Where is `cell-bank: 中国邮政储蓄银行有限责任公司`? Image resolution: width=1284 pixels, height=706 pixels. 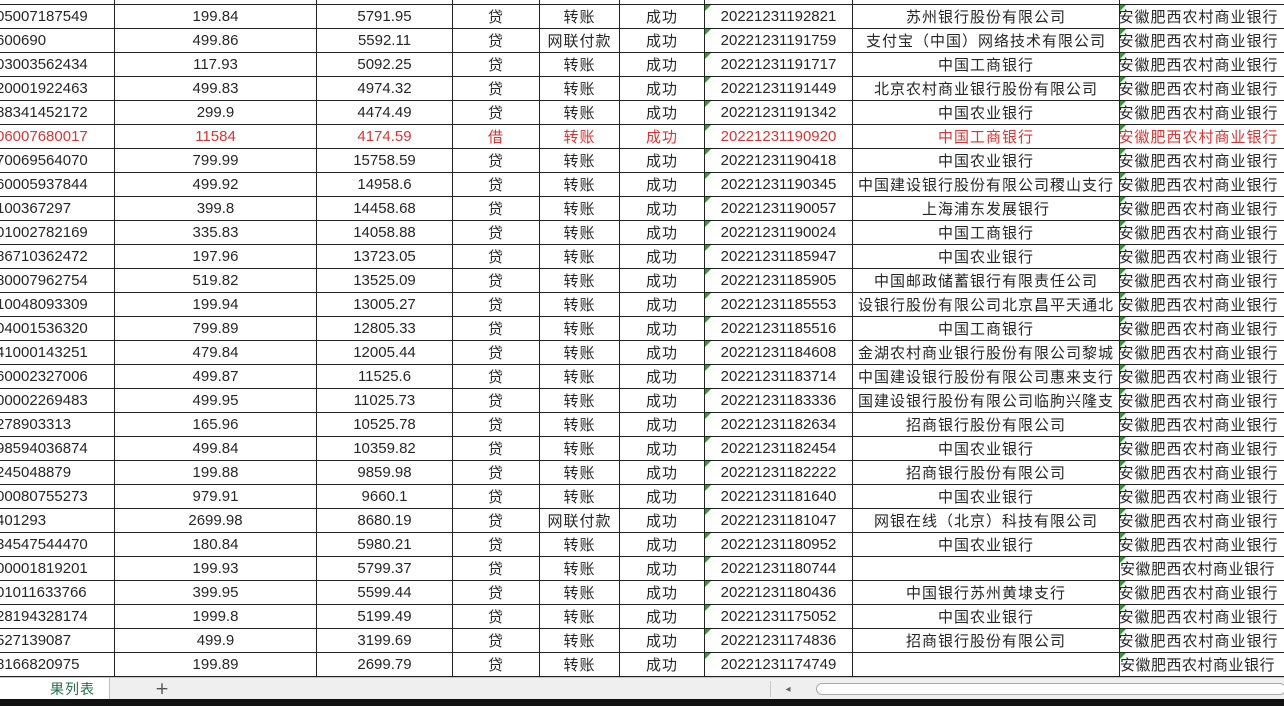
cell-bank: 中国邮政储蓄银行有限责任公司 is located at coordinates (986, 280).